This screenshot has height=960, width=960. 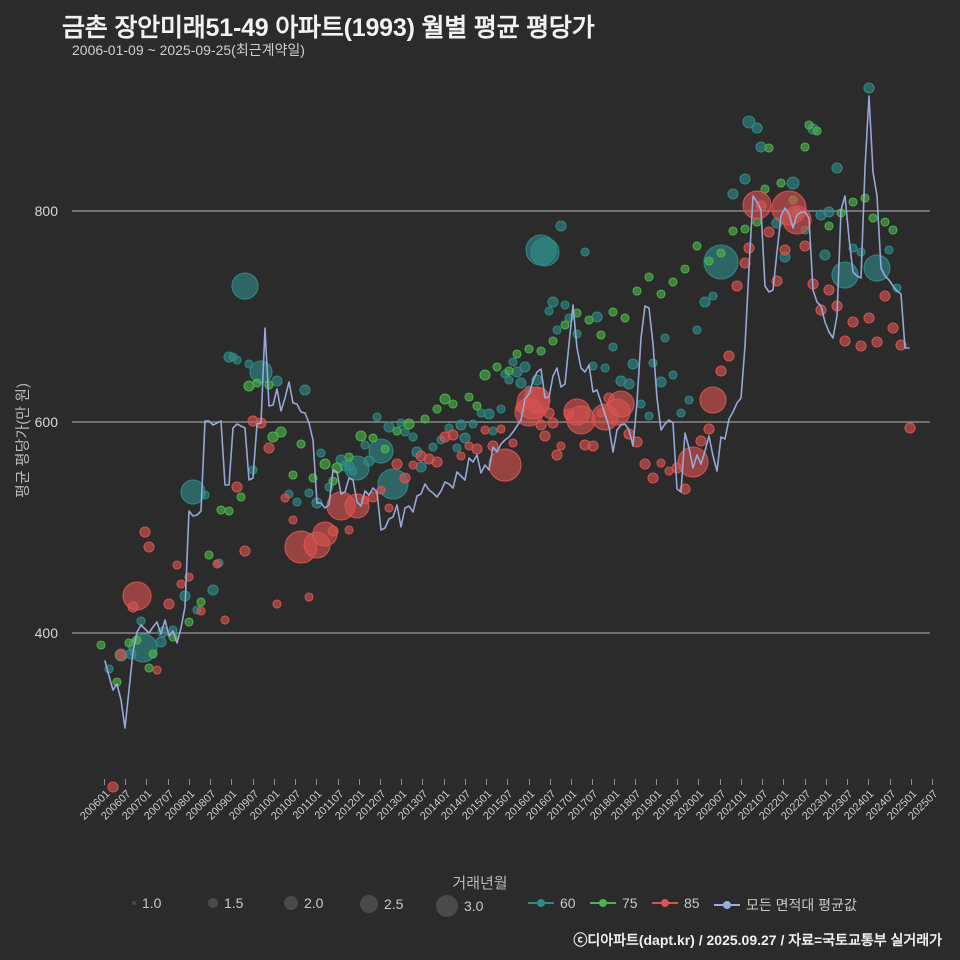 I want to click on legend-size-label: 2.0, so click(x=314, y=903).